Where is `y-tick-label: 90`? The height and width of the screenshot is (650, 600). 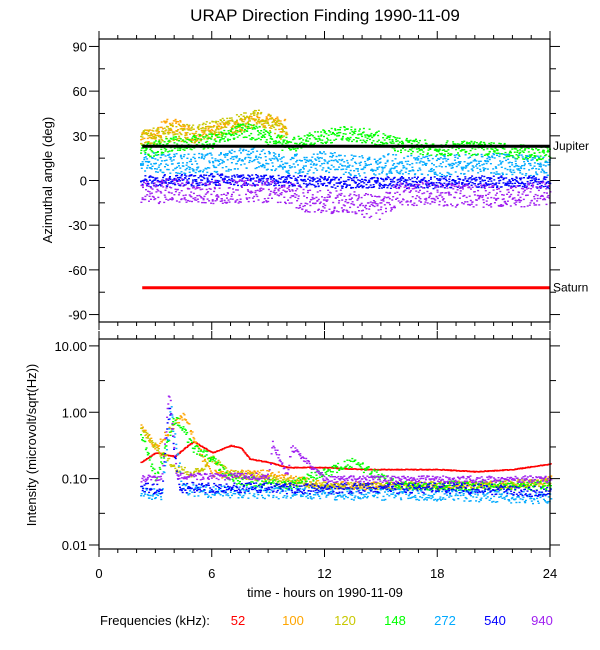 y-tick-label: 90 is located at coordinates (80, 46).